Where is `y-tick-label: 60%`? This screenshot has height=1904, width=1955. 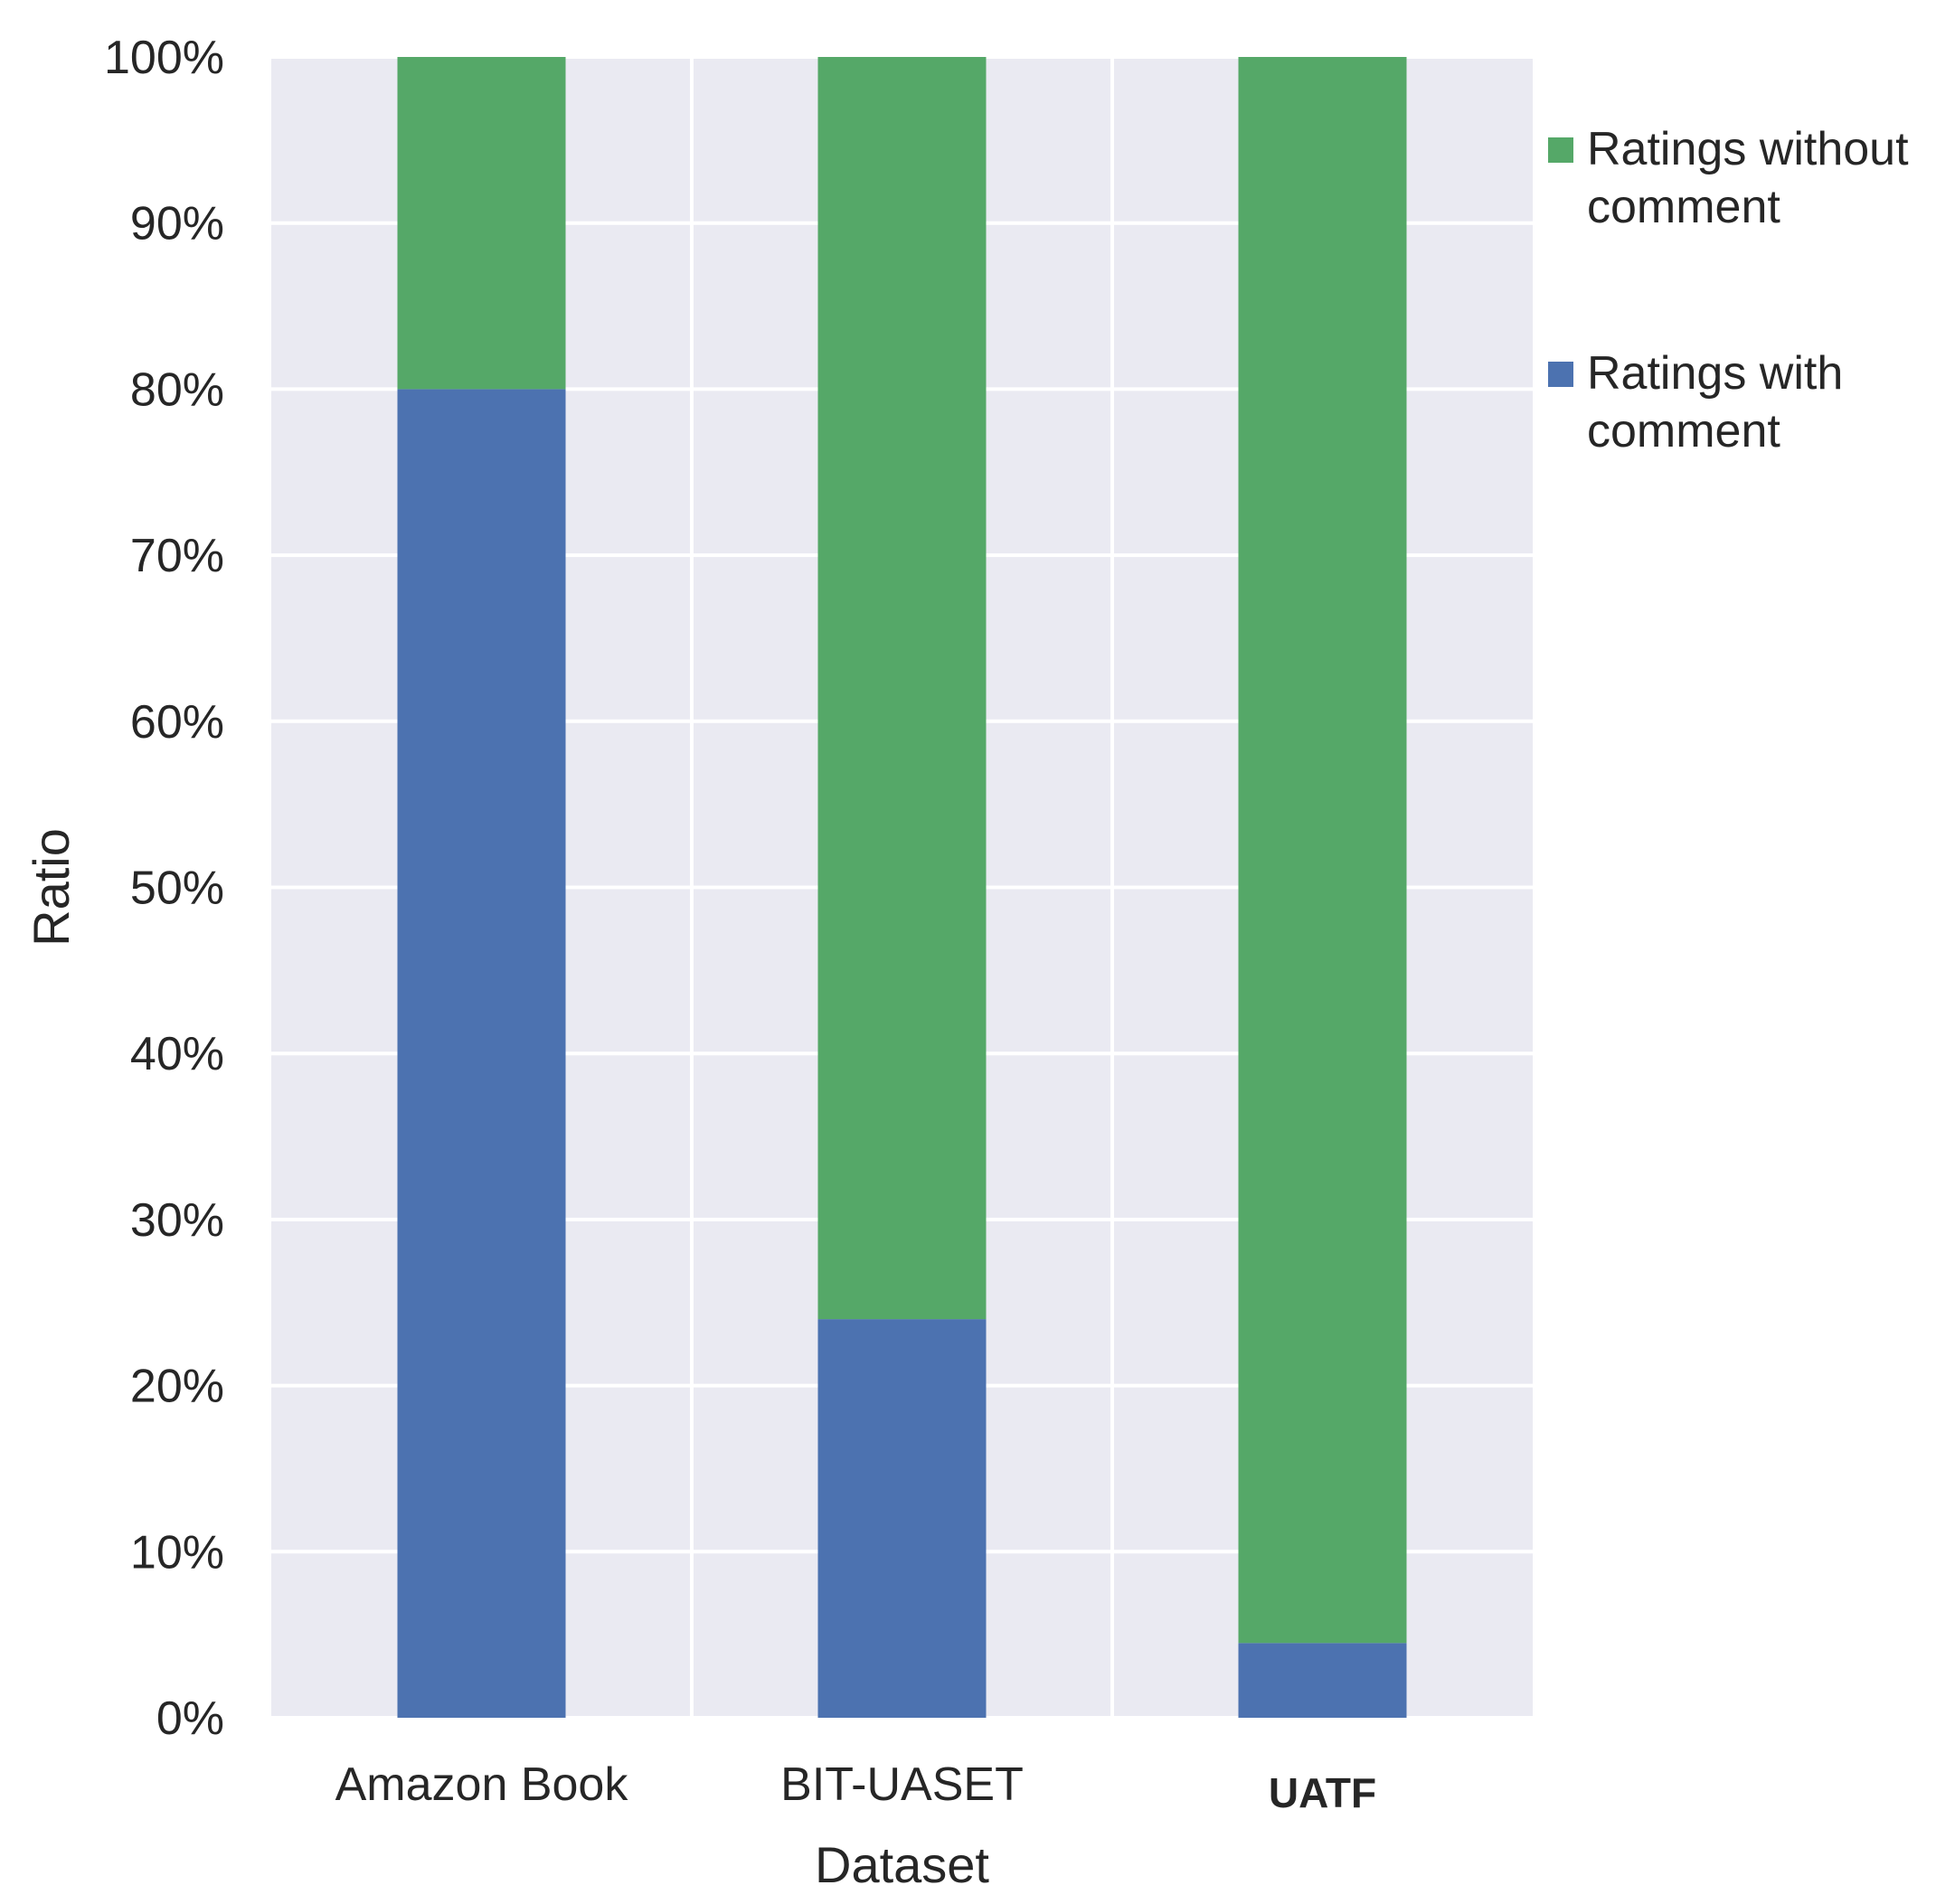 y-tick-label: 60% is located at coordinates (177, 722).